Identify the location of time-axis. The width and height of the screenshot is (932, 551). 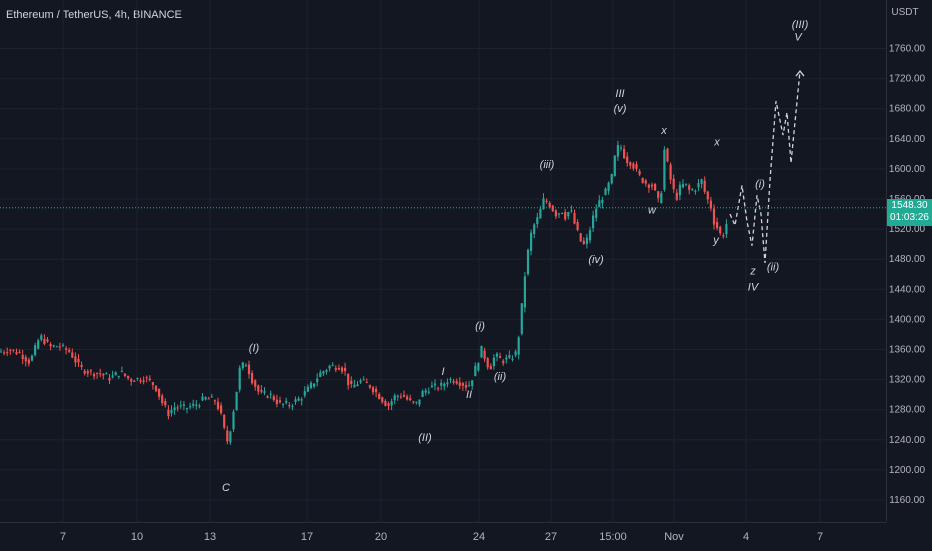
(443, 536).